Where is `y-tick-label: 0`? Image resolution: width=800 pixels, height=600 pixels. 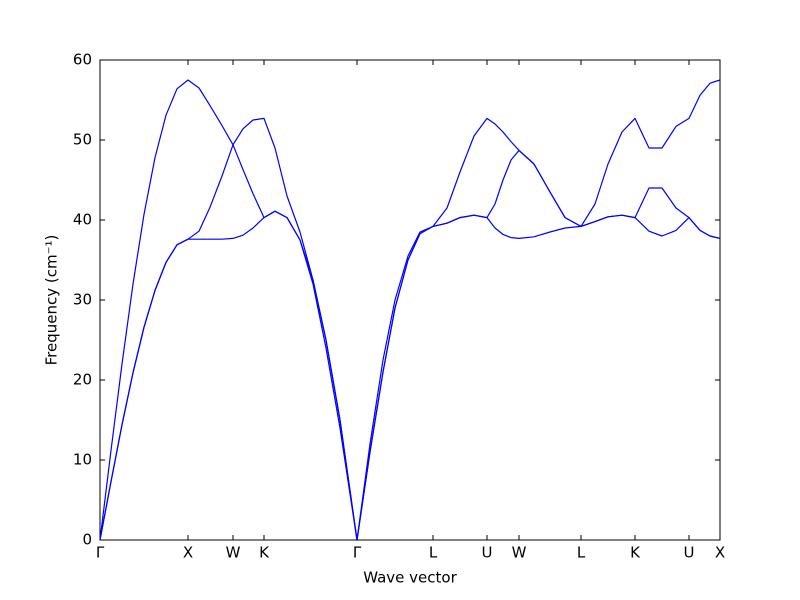 y-tick-label: 0 is located at coordinates (87, 540).